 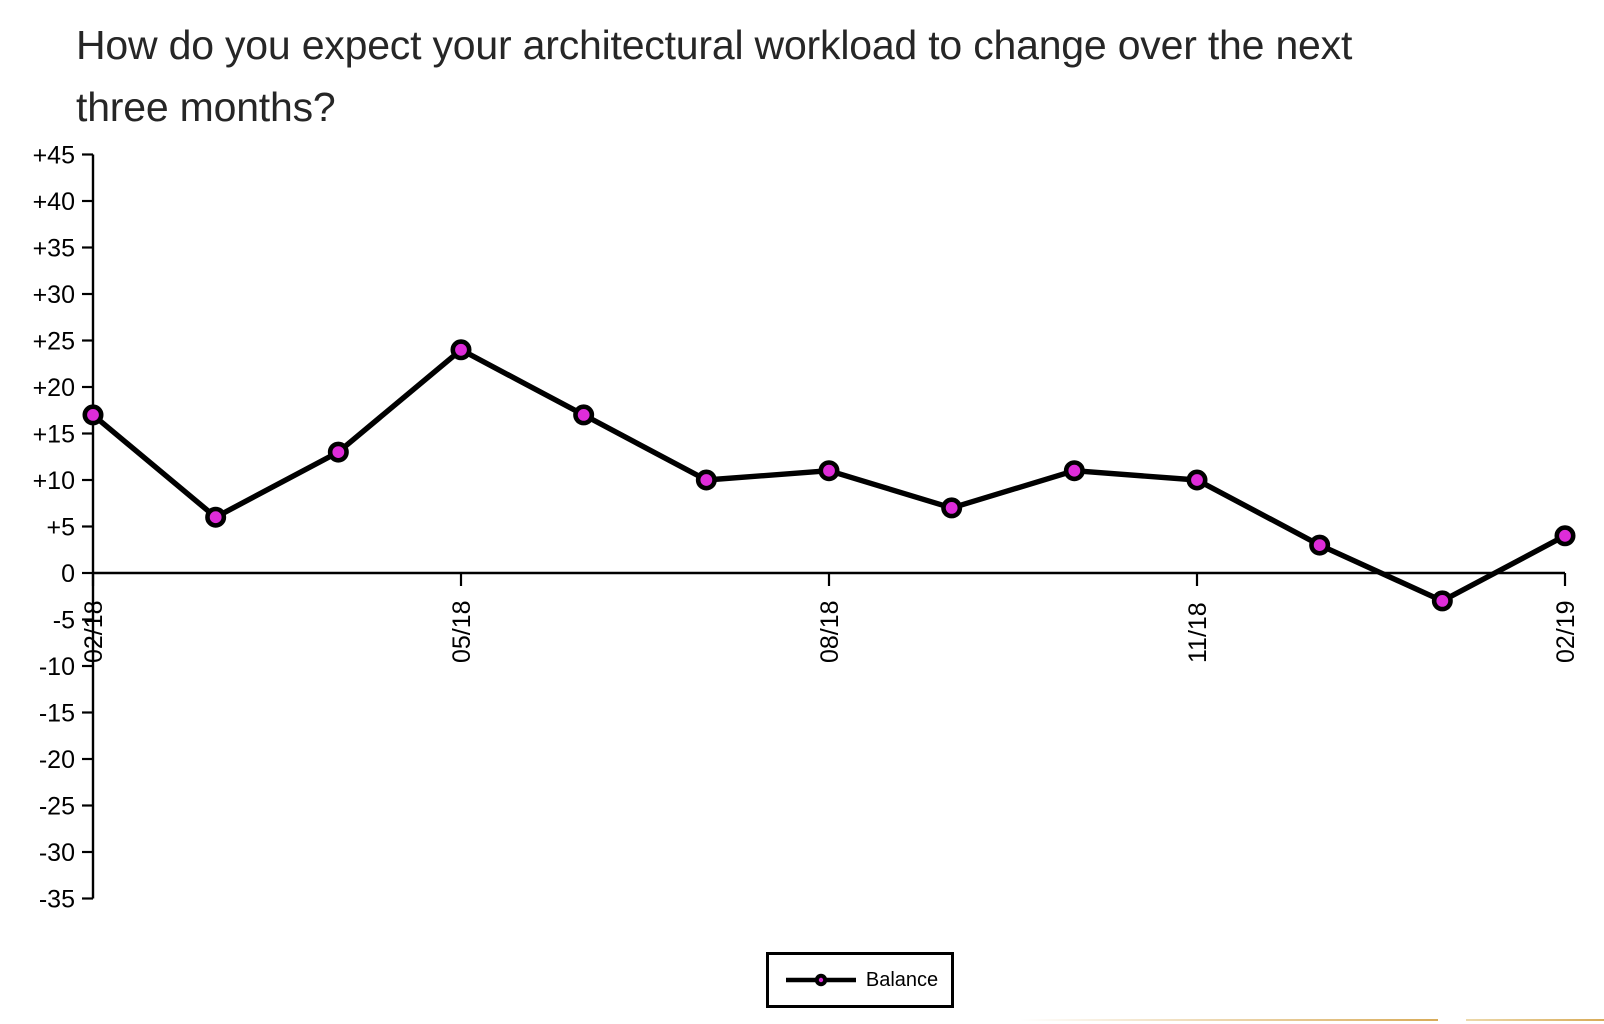 What do you see at coordinates (54, 342) in the screenshot?
I see `svg-text: +25` at bounding box center [54, 342].